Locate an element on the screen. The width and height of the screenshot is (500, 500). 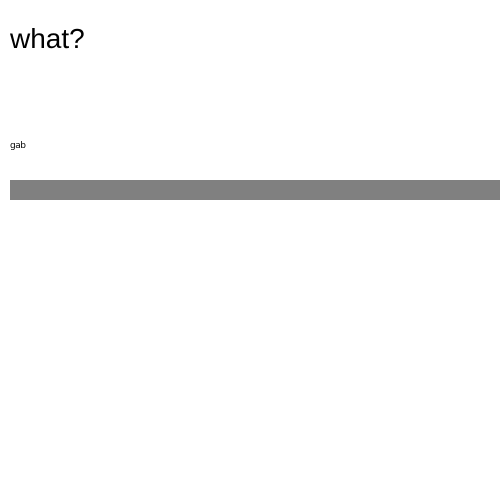
page-heading: what? is located at coordinates (47, 38).